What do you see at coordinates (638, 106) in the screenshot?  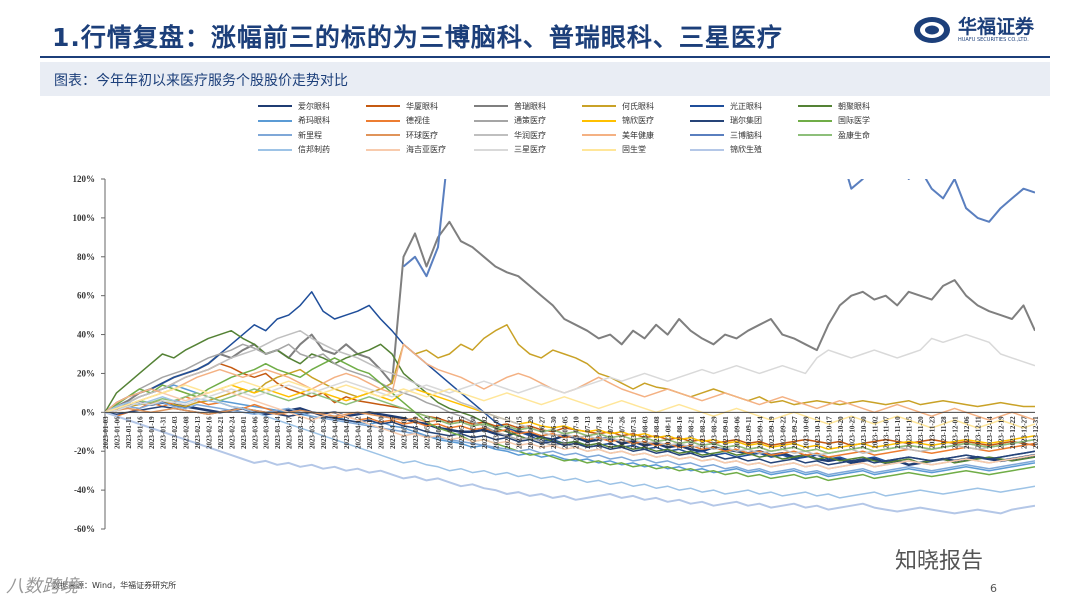 I see `legend-label: 何氏眼科` at bounding box center [638, 106].